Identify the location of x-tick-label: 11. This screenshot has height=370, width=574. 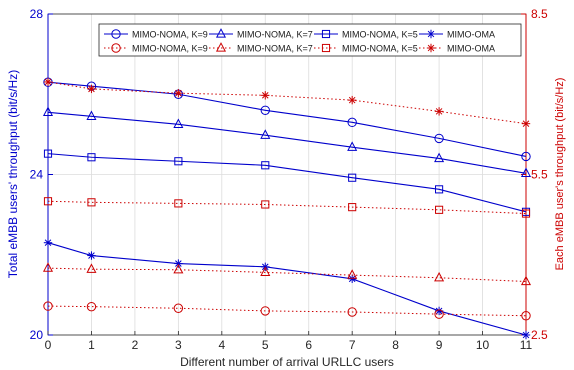
(526, 345).